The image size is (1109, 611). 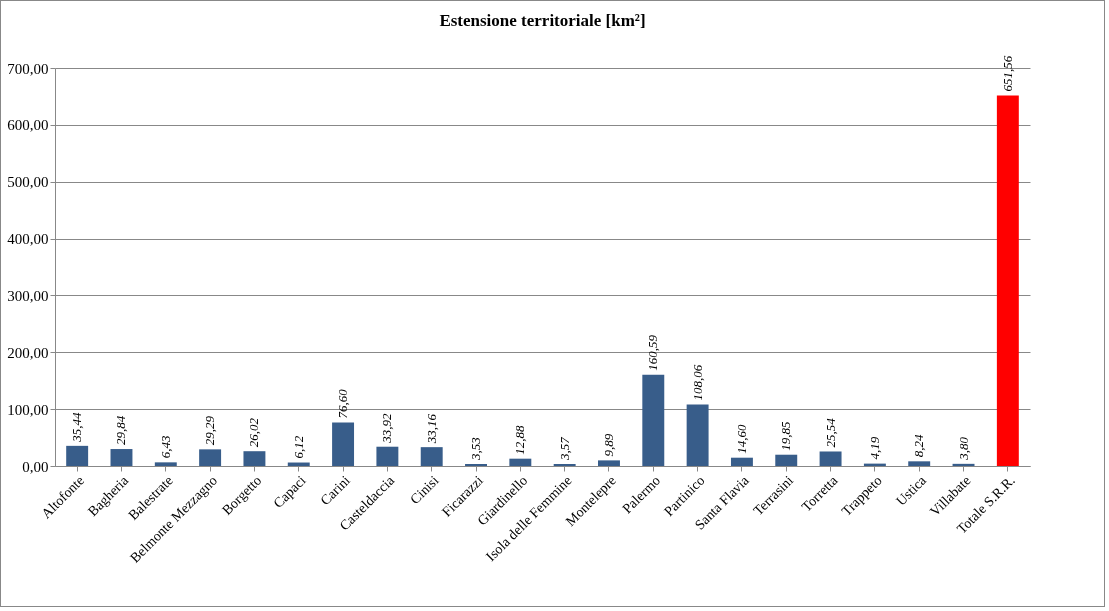 What do you see at coordinates (520, 439) in the screenshot?
I see `data-label: 12,88` at bounding box center [520, 439].